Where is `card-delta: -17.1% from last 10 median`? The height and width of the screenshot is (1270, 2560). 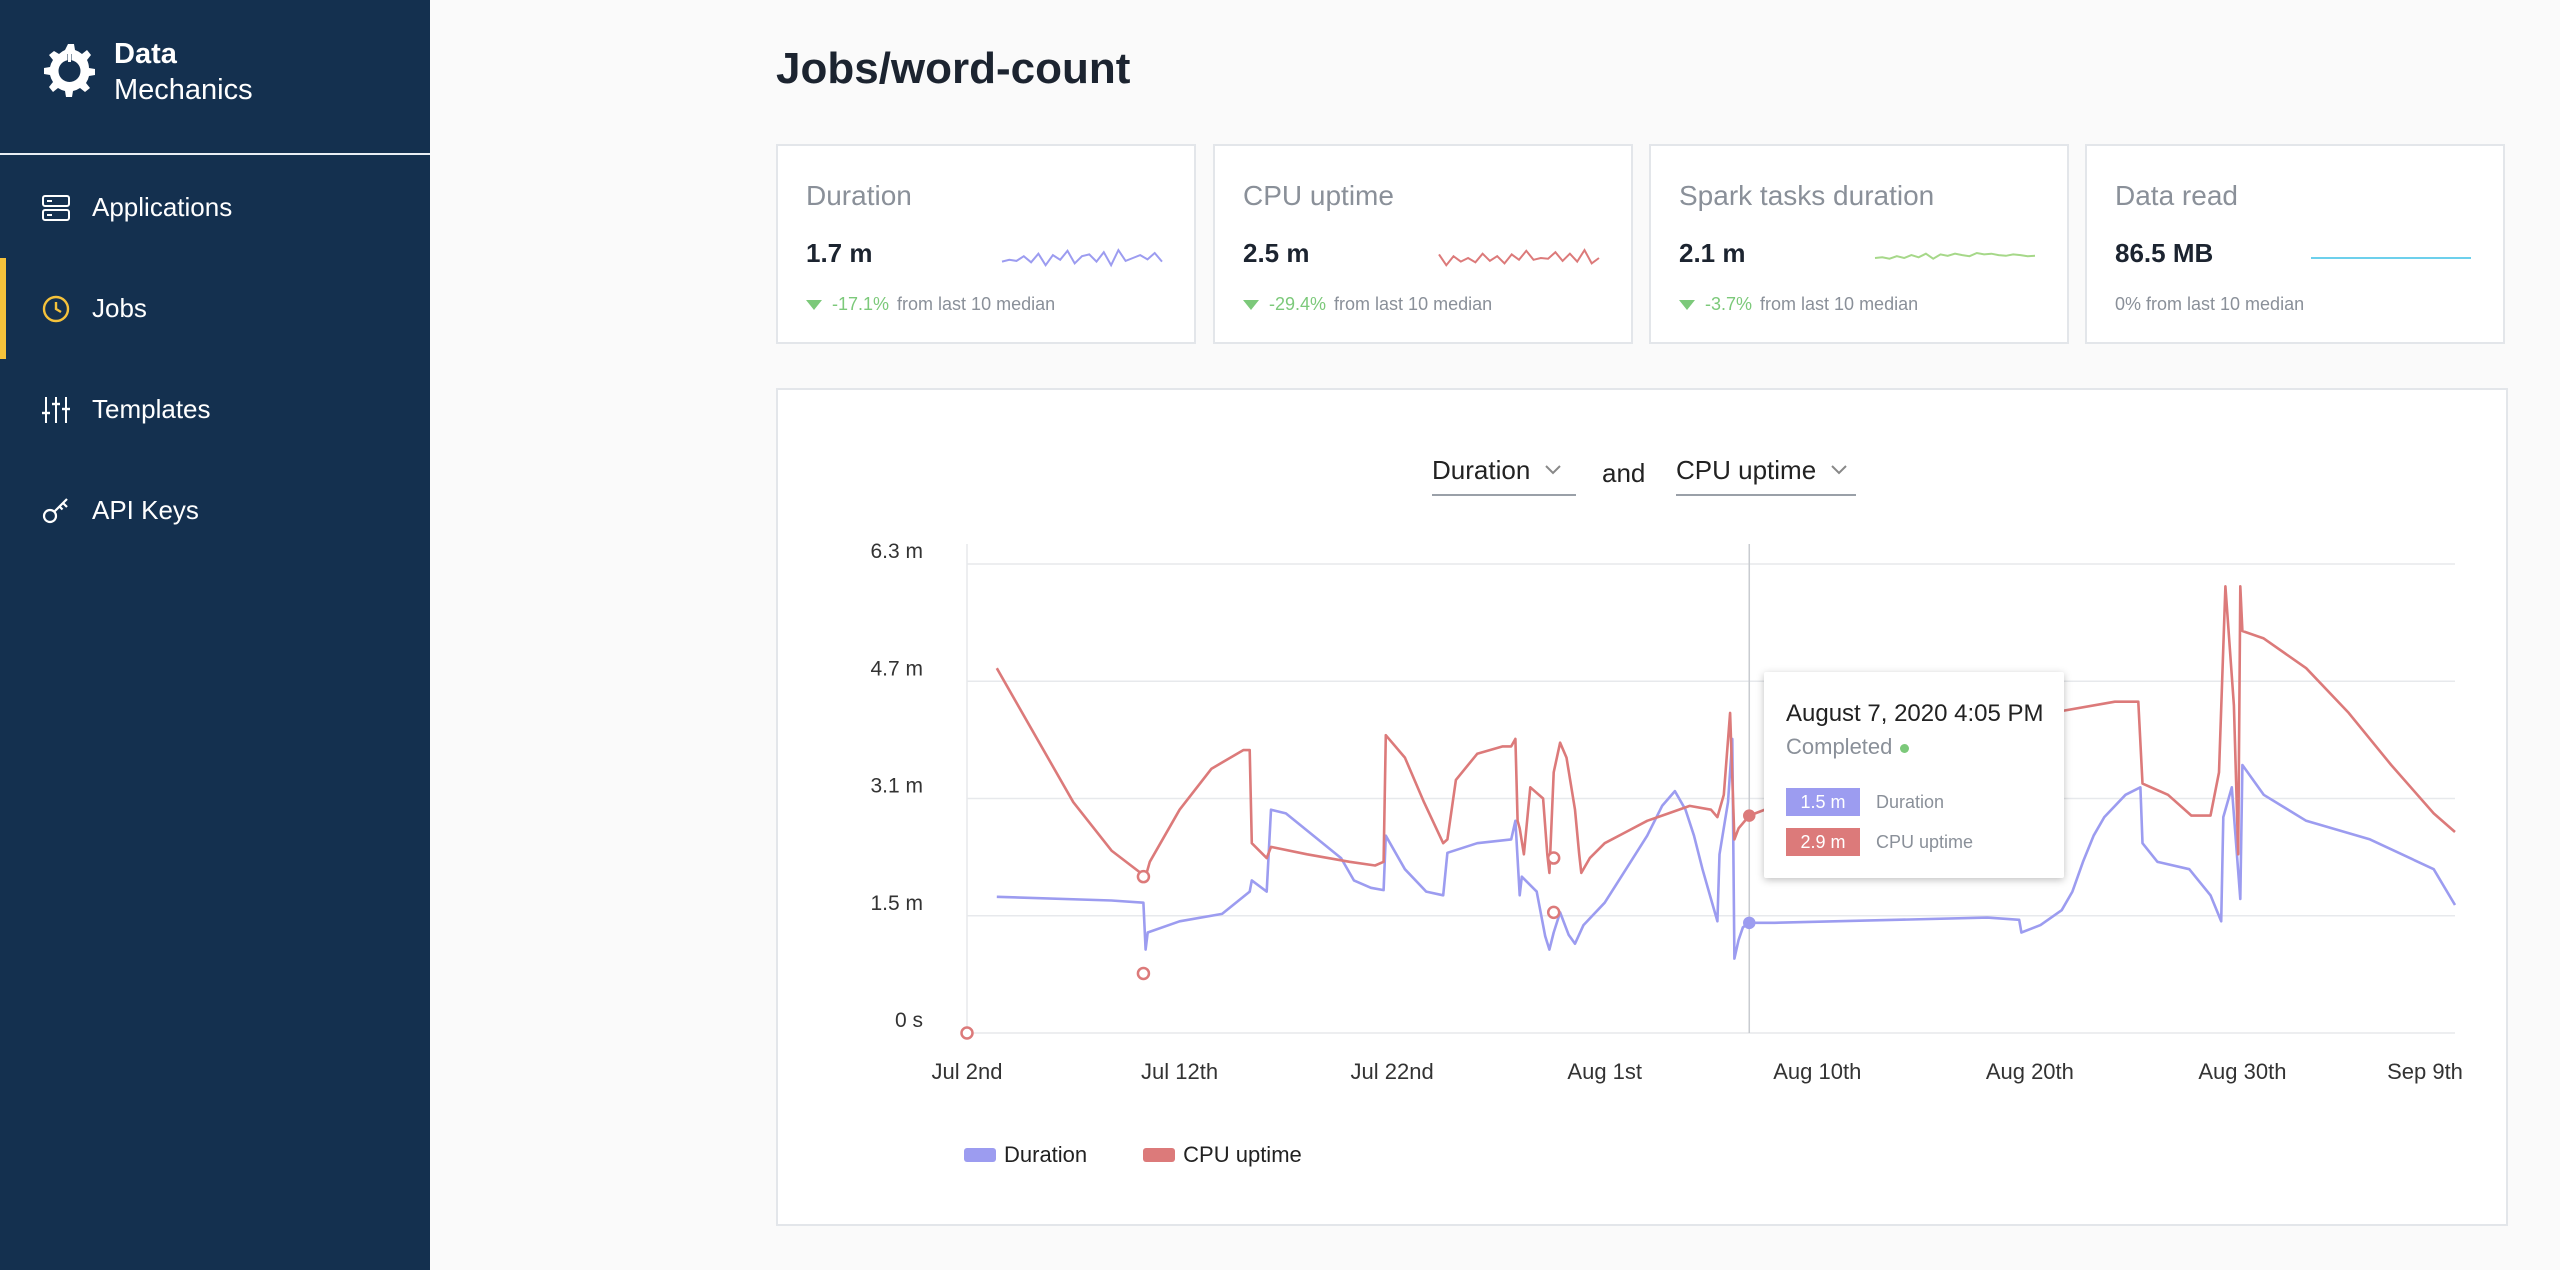 card-delta: -17.1% from last 10 median is located at coordinates (930, 304).